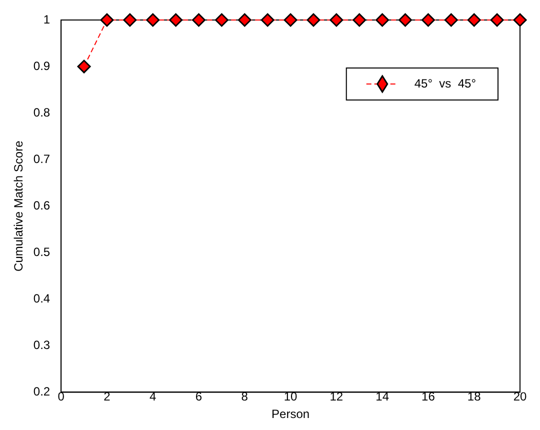  Describe the element at coordinates (244, 397) in the screenshot. I see `x-tick-label: 8` at that location.